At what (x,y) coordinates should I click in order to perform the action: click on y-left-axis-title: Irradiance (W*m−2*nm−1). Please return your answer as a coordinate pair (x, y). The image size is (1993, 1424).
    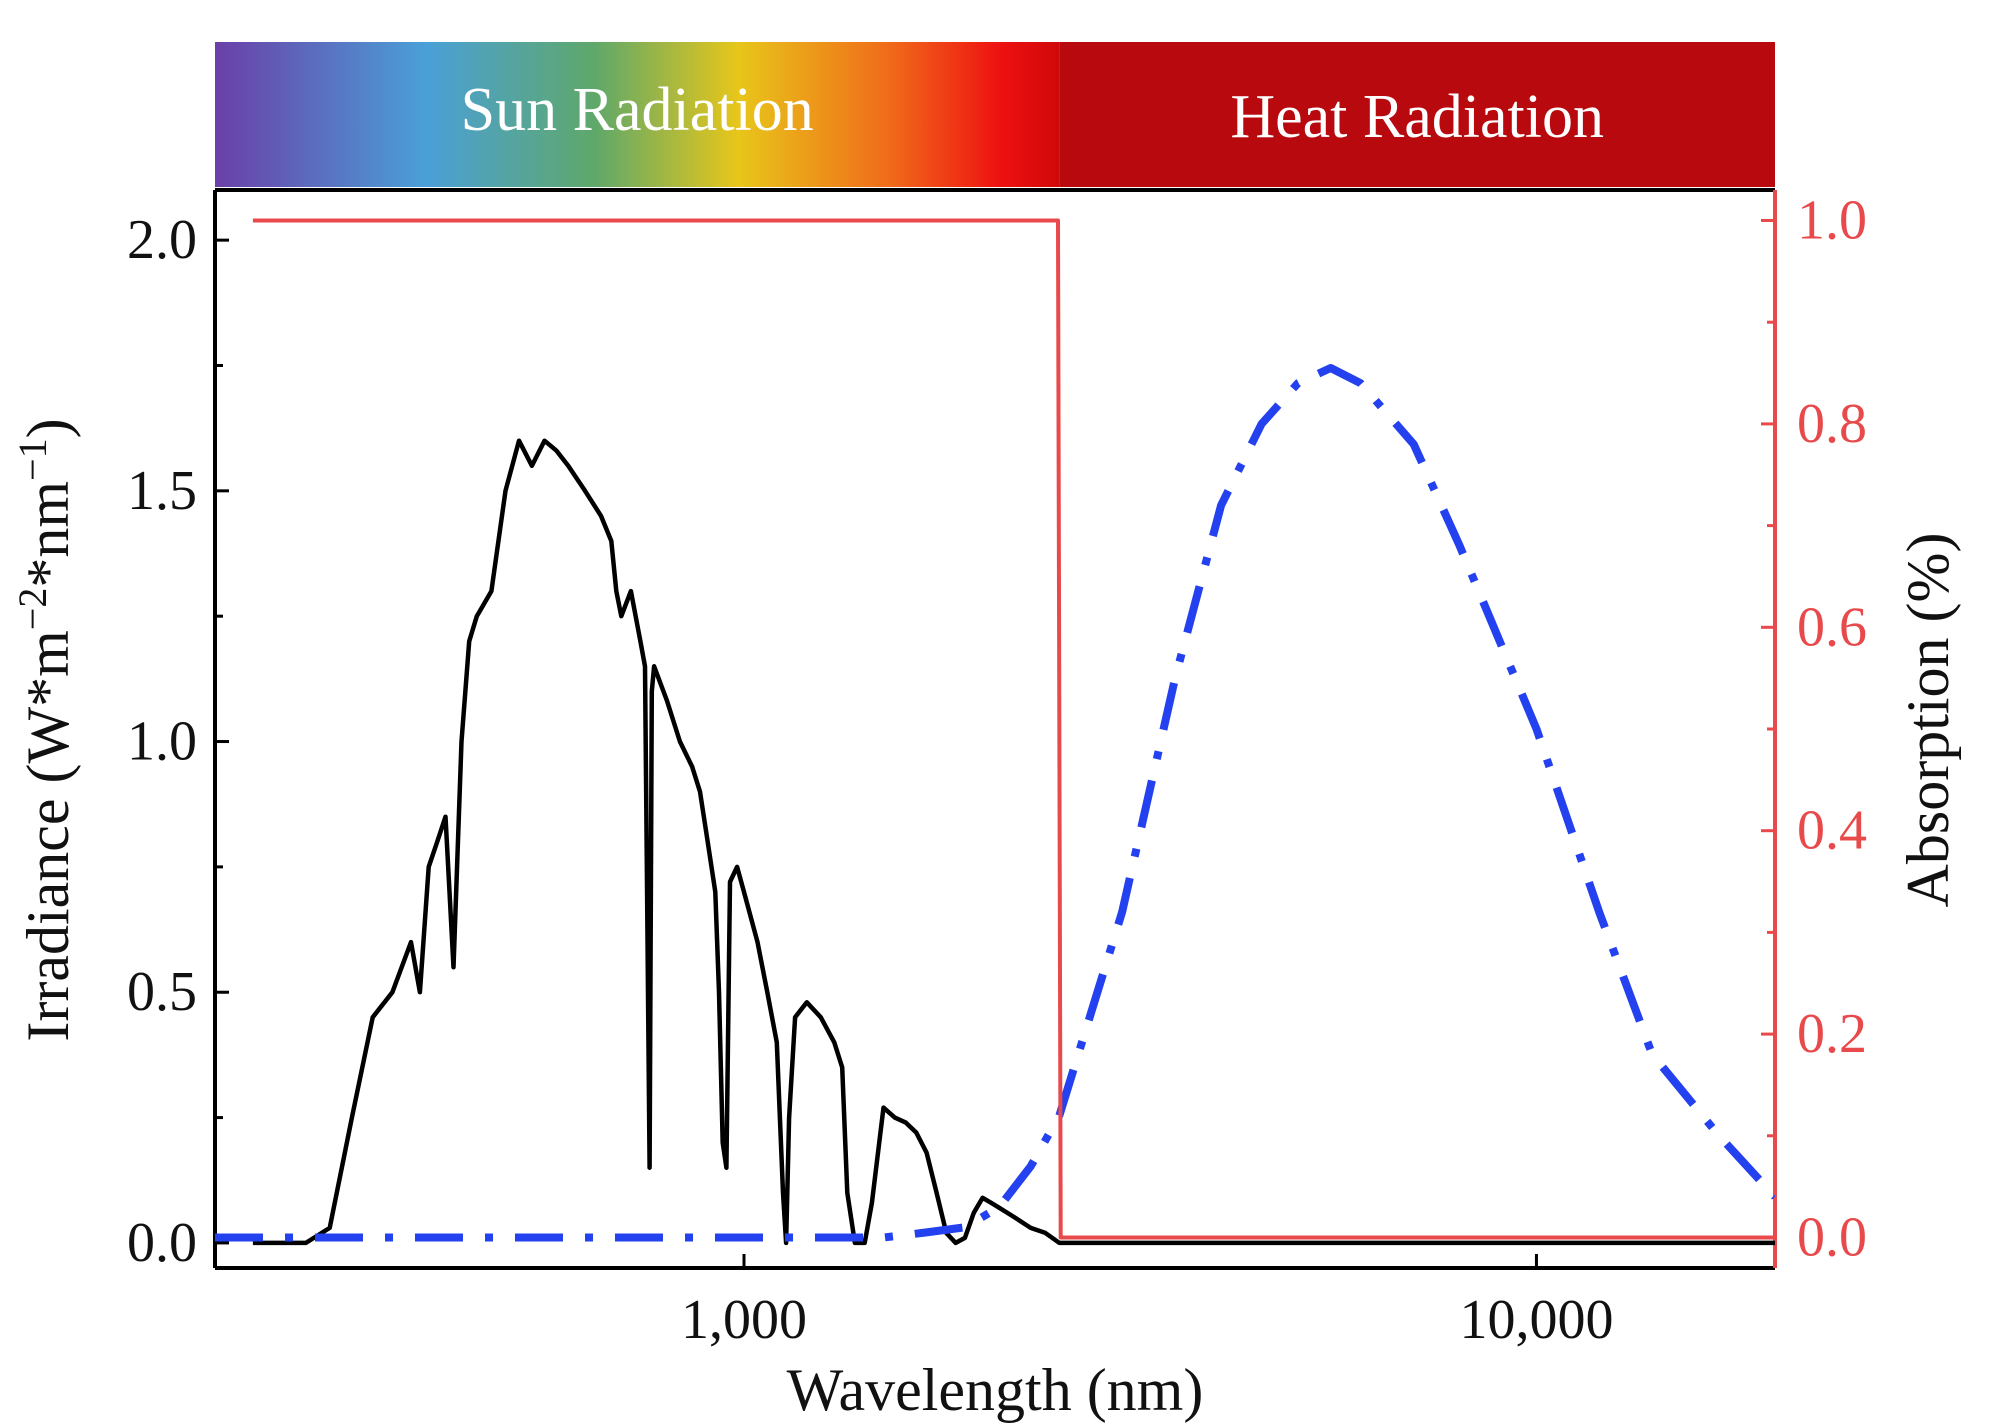
    Looking at the image, I should click on (45, 729).